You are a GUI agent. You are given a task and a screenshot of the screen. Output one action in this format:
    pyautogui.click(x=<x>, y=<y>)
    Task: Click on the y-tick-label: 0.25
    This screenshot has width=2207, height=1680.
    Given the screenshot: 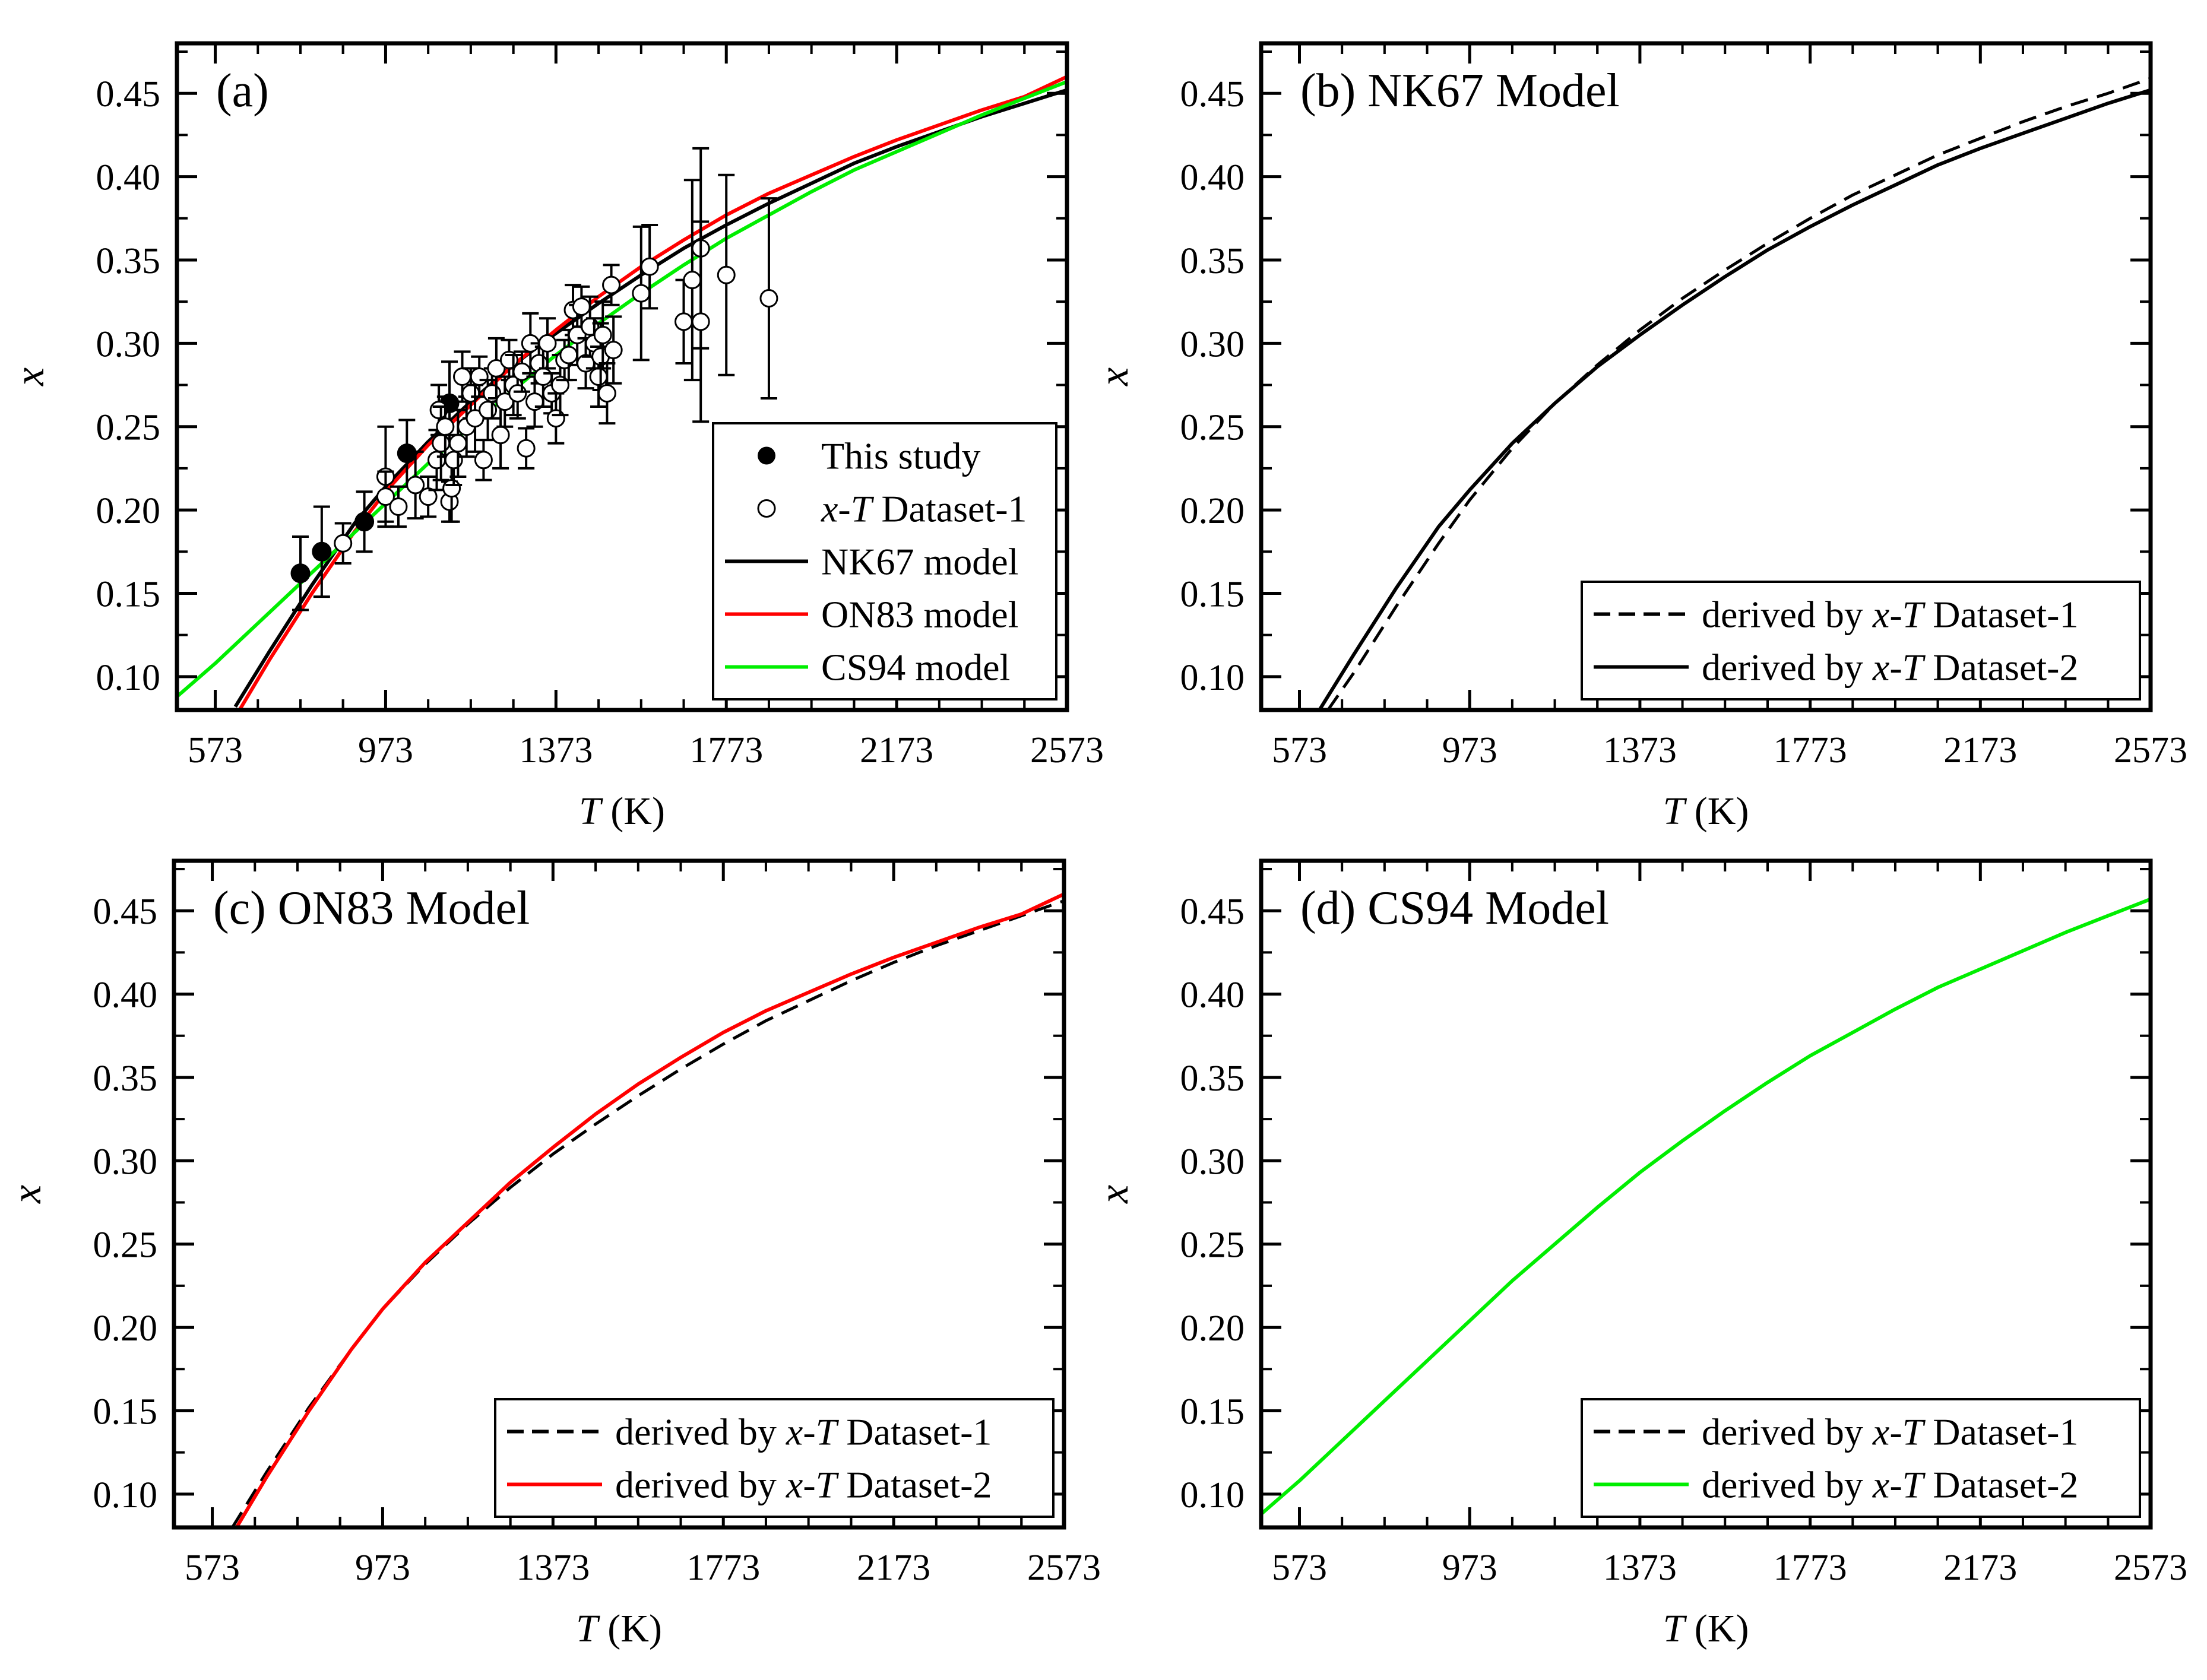 What is the action you would take?
    pyautogui.click(x=1212, y=428)
    